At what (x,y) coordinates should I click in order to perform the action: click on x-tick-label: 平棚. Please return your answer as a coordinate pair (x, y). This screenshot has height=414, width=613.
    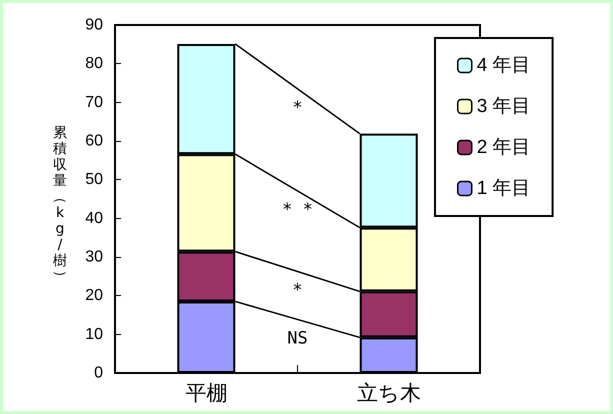
    Looking at the image, I should click on (206, 393).